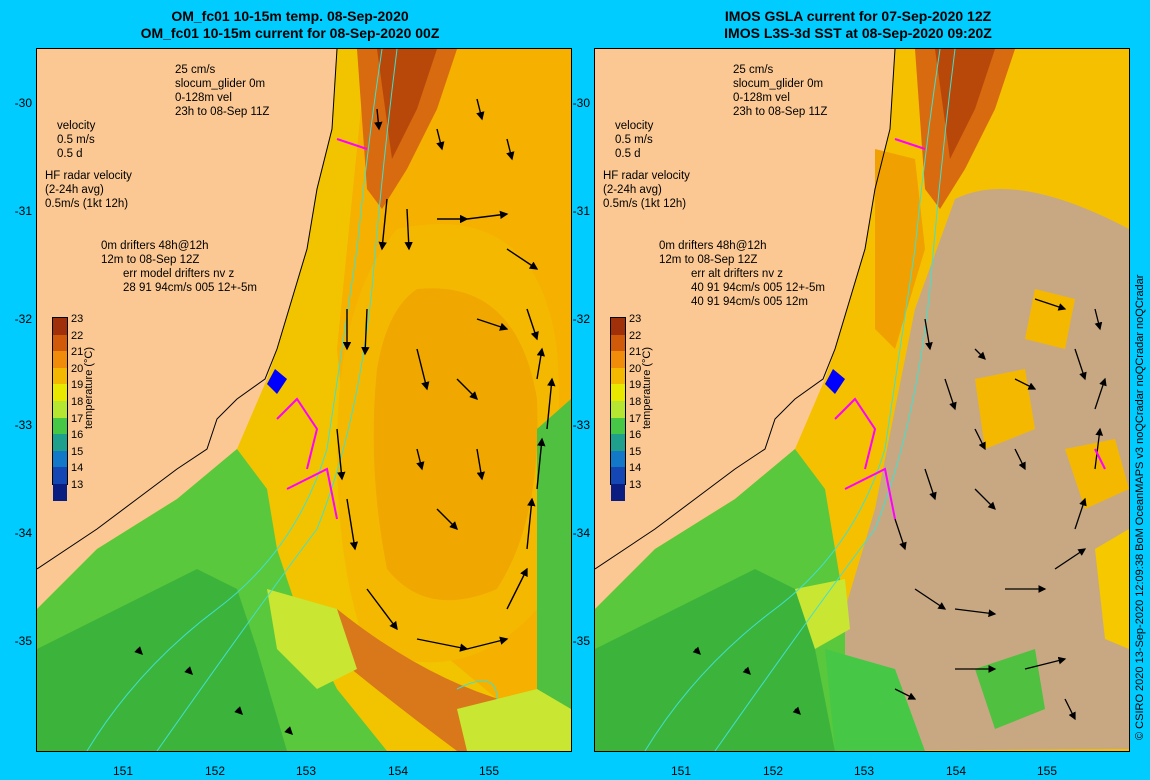 The image size is (1150, 780). What do you see at coordinates (749, 302) in the screenshot?
I see `right-legend-err-line3: 40 91 94cm/s 005 12m` at bounding box center [749, 302].